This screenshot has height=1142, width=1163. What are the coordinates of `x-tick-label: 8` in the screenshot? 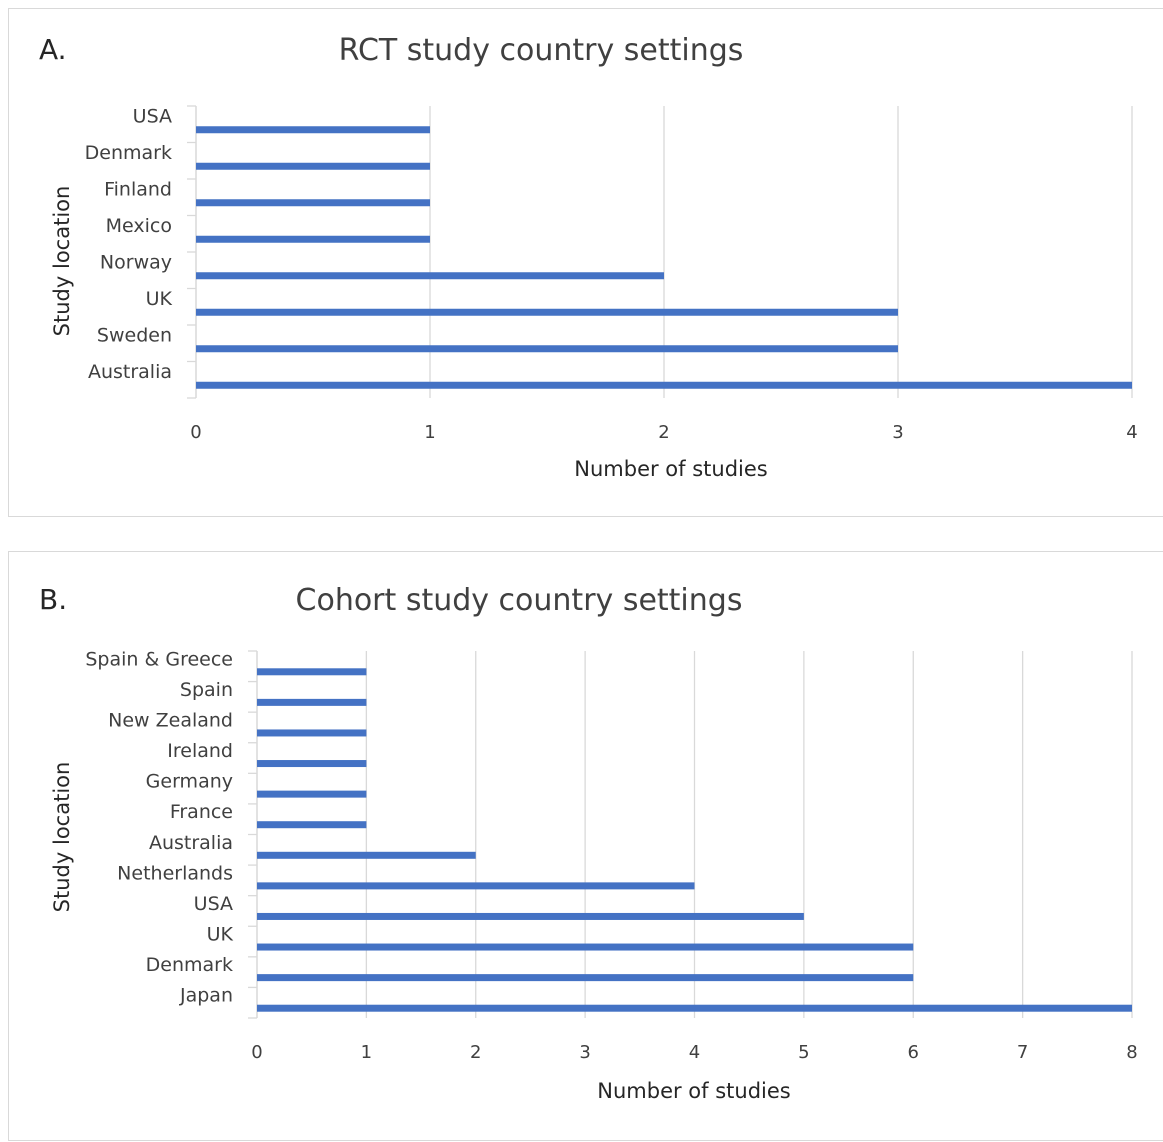 It's located at (1131, 1052).